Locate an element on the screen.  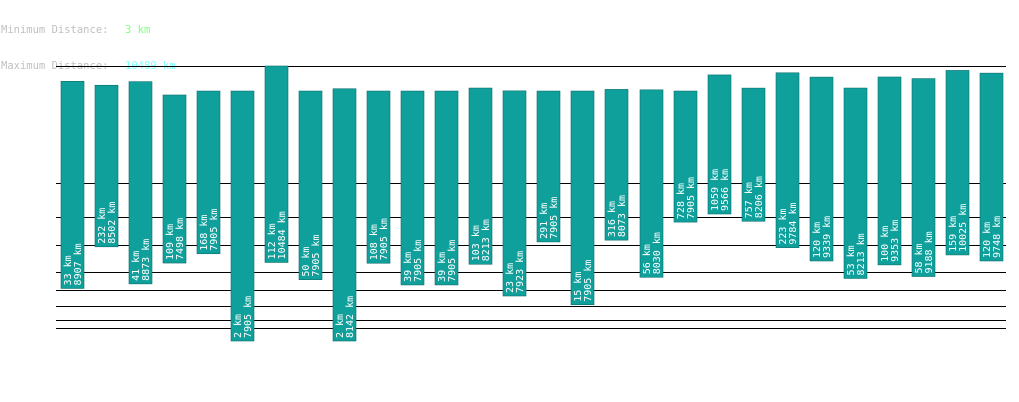
range-bar-group: 108 km 7905 km is located at coordinates (378, 177).